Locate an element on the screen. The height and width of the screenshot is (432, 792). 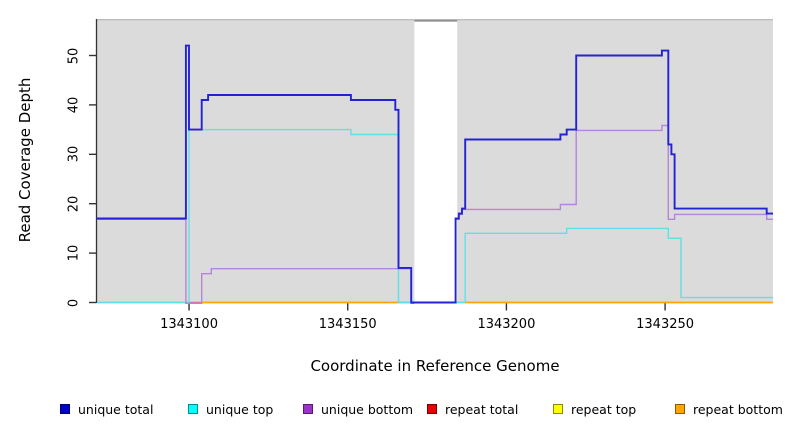
legend-swatch-unique-top is located at coordinates (193, 409).